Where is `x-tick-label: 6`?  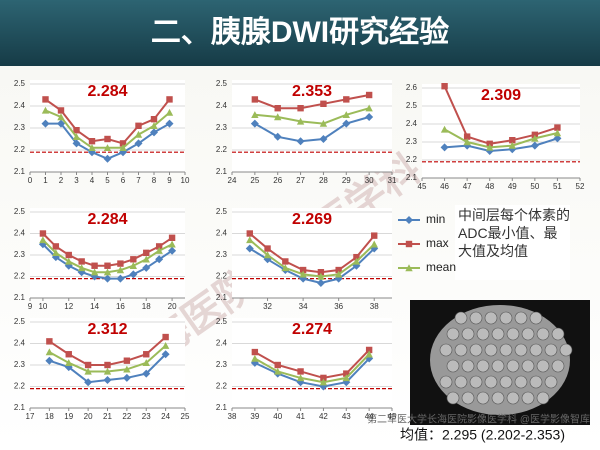 x-tick-label: 6 is located at coordinates (123, 180).